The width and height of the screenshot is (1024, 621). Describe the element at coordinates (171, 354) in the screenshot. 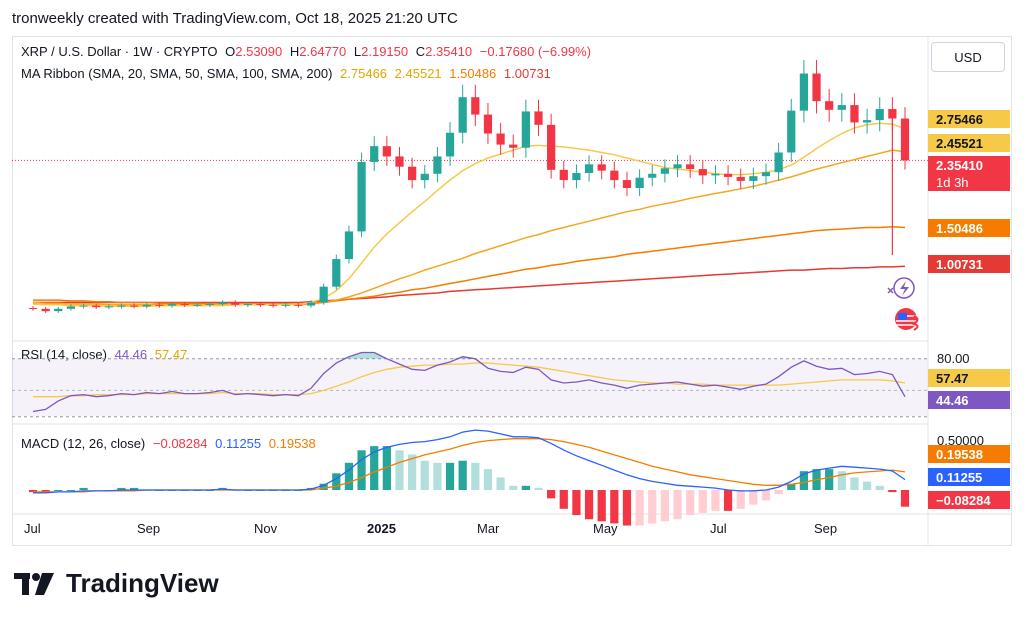

I see `rsi-ma-value: 57.47` at that location.